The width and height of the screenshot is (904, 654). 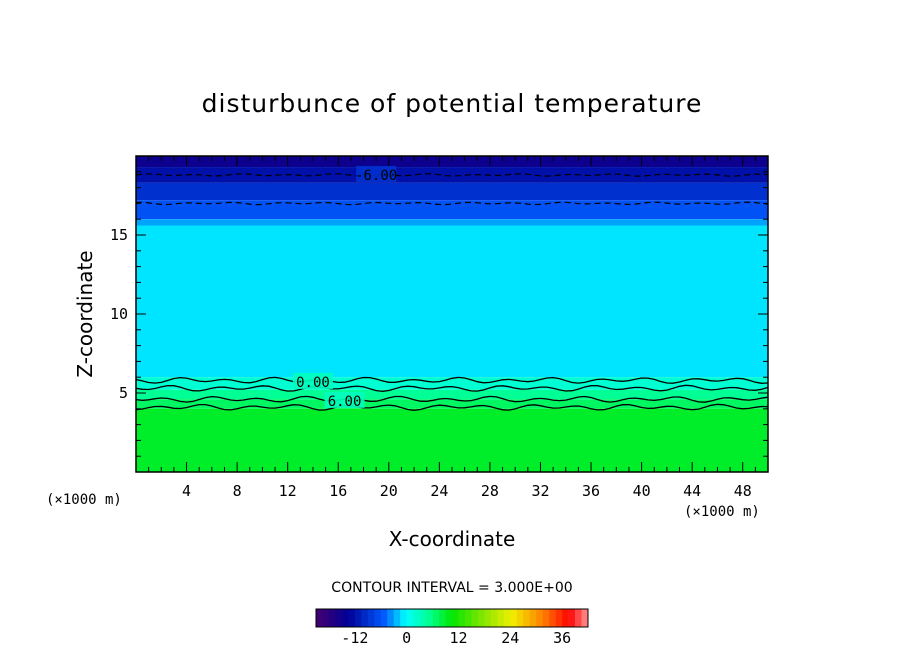 I want to click on x-tick-label: 48, so click(x=743, y=491).